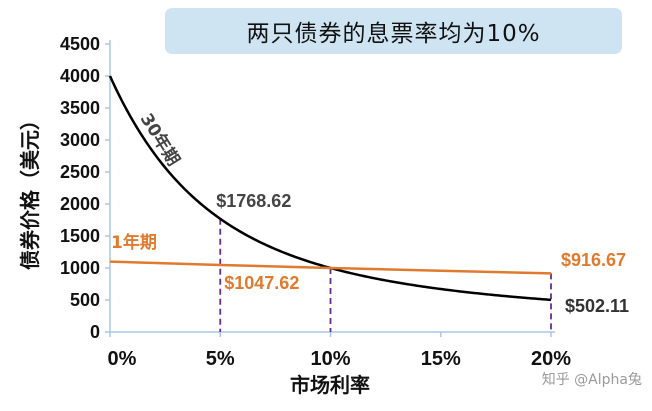 This screenshot has height=411, width=652. I want to click on x-tick-label: 10%, so click(330, 359).